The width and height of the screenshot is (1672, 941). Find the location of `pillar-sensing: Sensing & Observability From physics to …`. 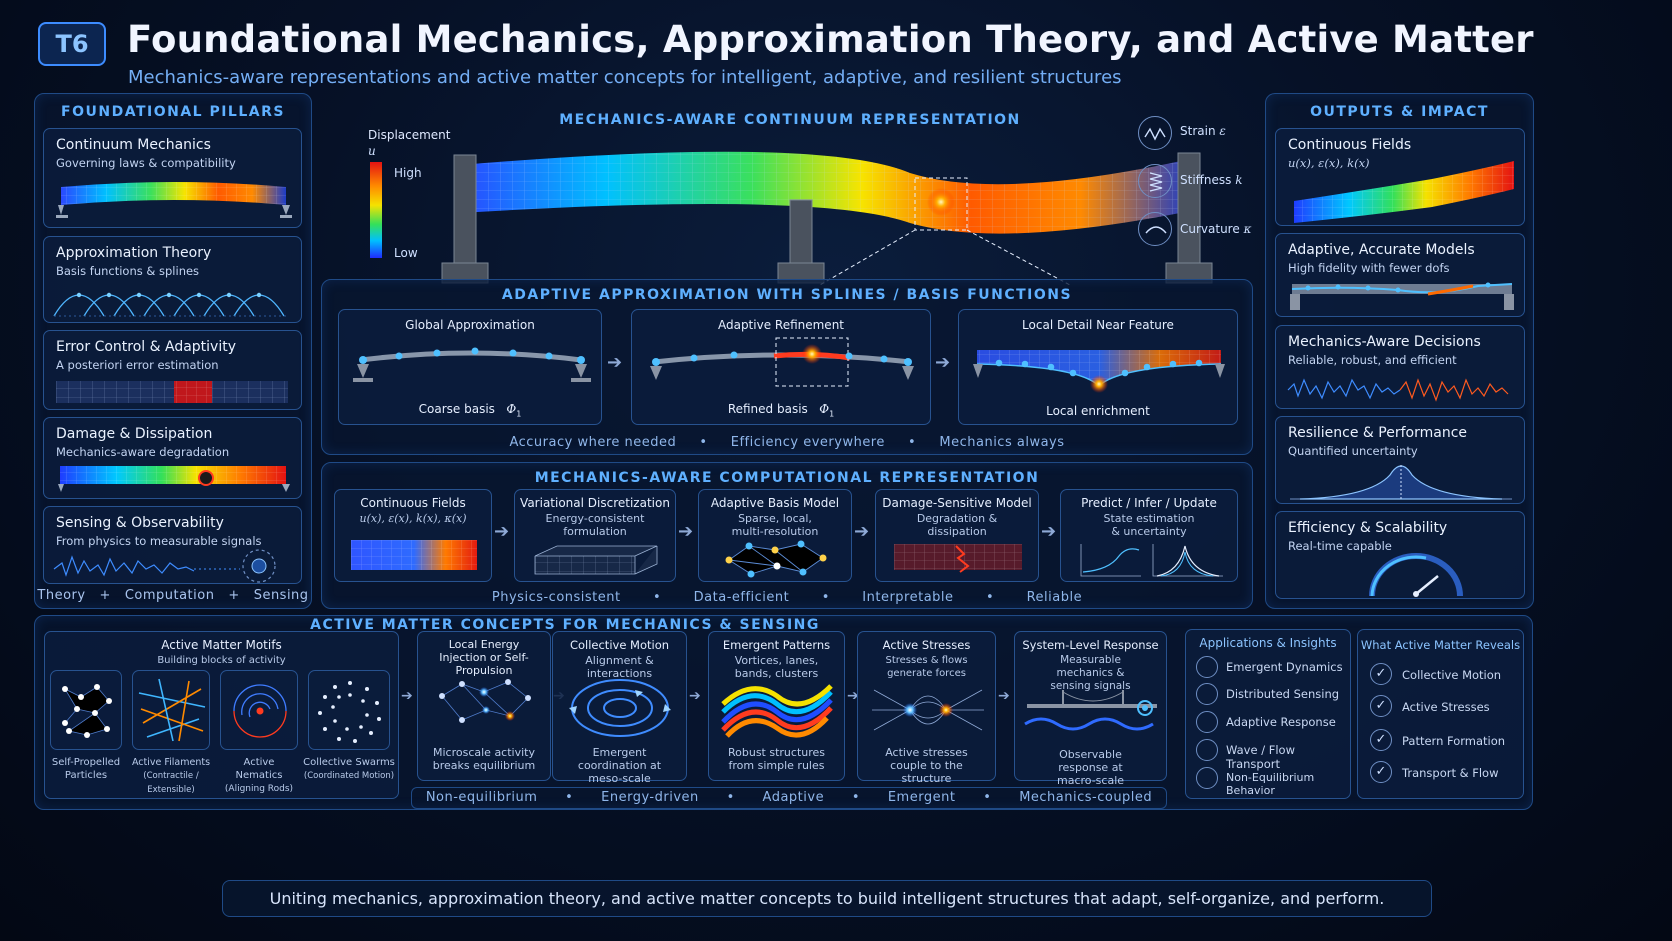

pillar-sensing: Sensing & Observability From physics to … is located at coordinates (172, 545).